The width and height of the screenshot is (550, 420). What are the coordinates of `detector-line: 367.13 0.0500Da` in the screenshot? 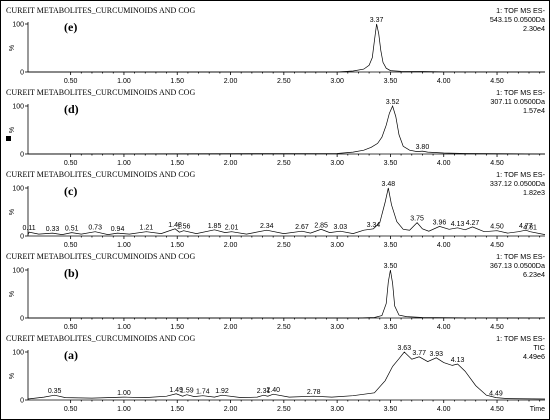 It's located at (517, 265).